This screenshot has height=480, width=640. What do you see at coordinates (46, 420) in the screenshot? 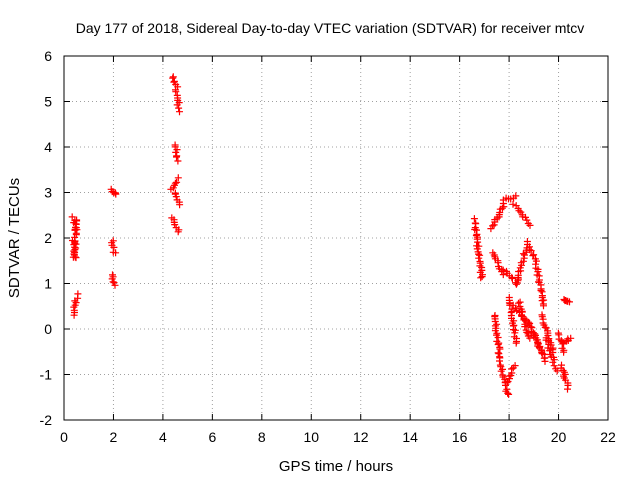
I see `y-tick-label: -2` at bounding box center [46, 420].